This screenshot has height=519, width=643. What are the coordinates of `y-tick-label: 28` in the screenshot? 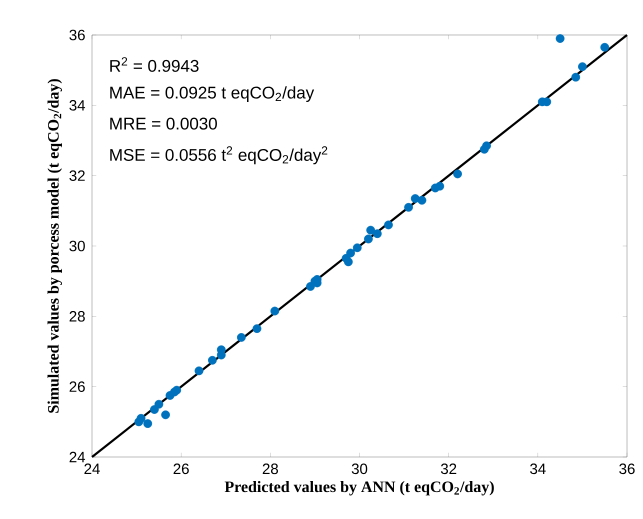 It's located at (77, 316).